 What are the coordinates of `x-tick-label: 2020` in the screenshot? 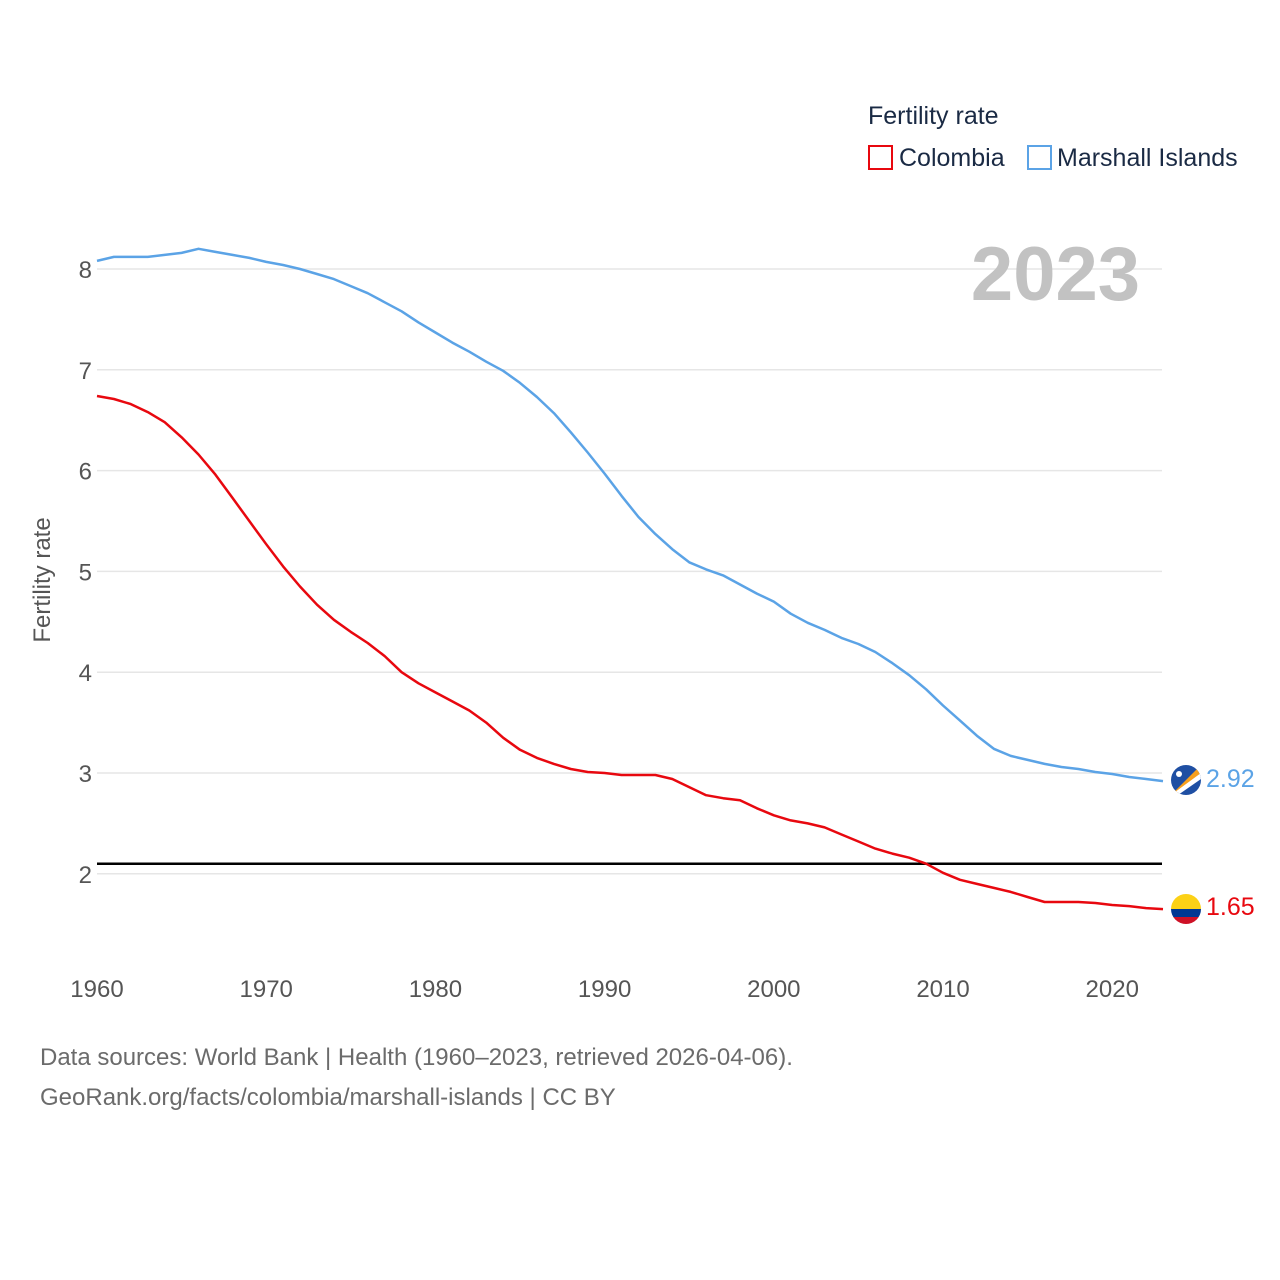 It's located at (1112, 989).